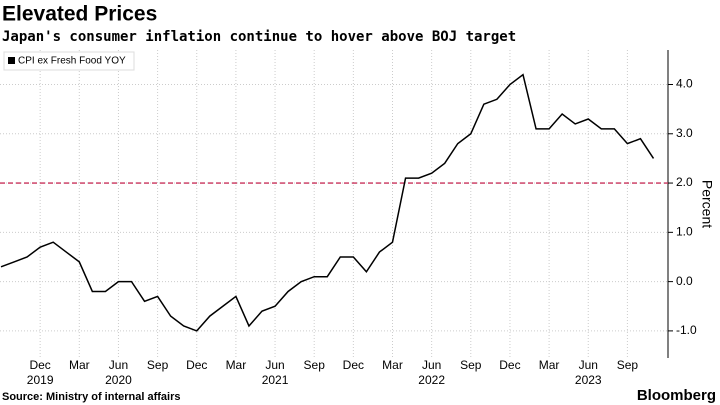 This screenshot has width=720, height=405. Describe the element at coordinates (684, 182) in the screenshot. I see `y-tick-label: 2.0` at that location.